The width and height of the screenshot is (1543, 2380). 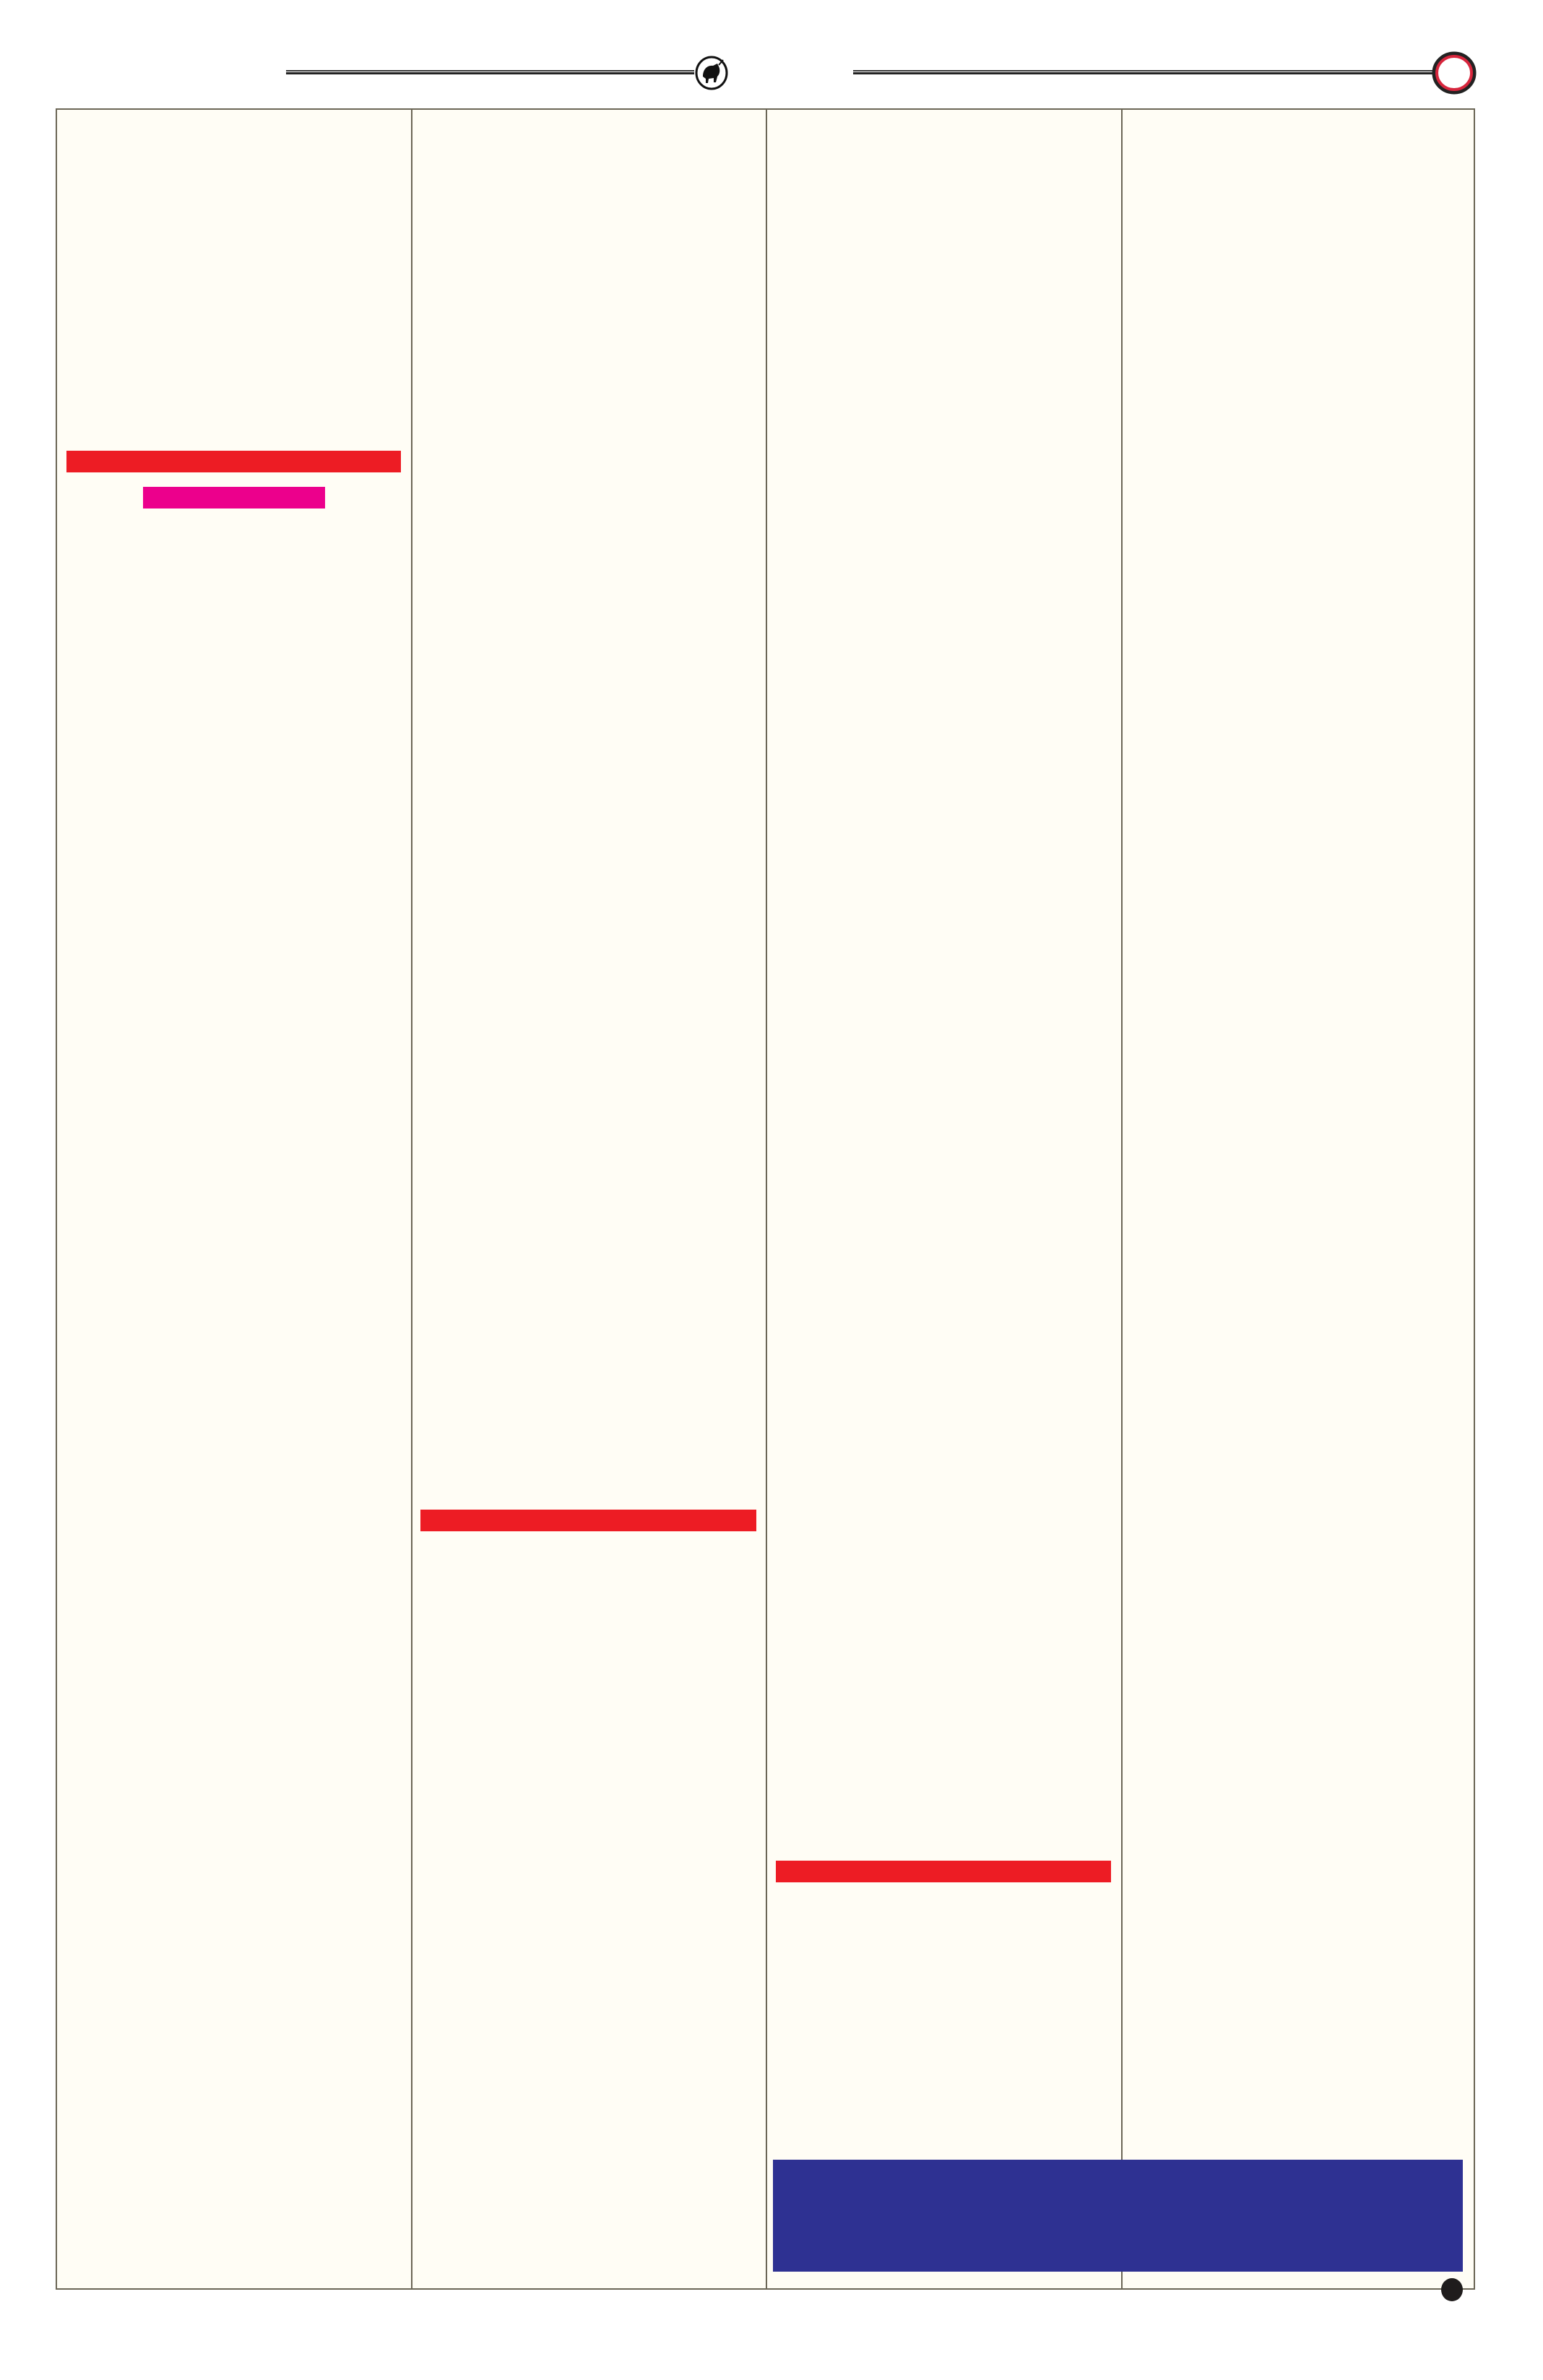 What do you see at coordinates (1118, 2216) in the screenshot?
I see `feature-box` at bounding box center [1118, 2216].